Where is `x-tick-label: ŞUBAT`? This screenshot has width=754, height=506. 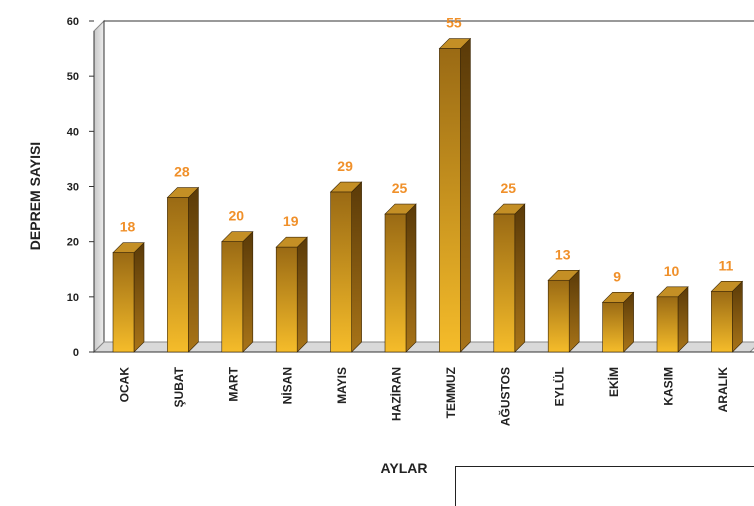 x-tick-label: ŞUBAT is located at coordinates (179, 386).